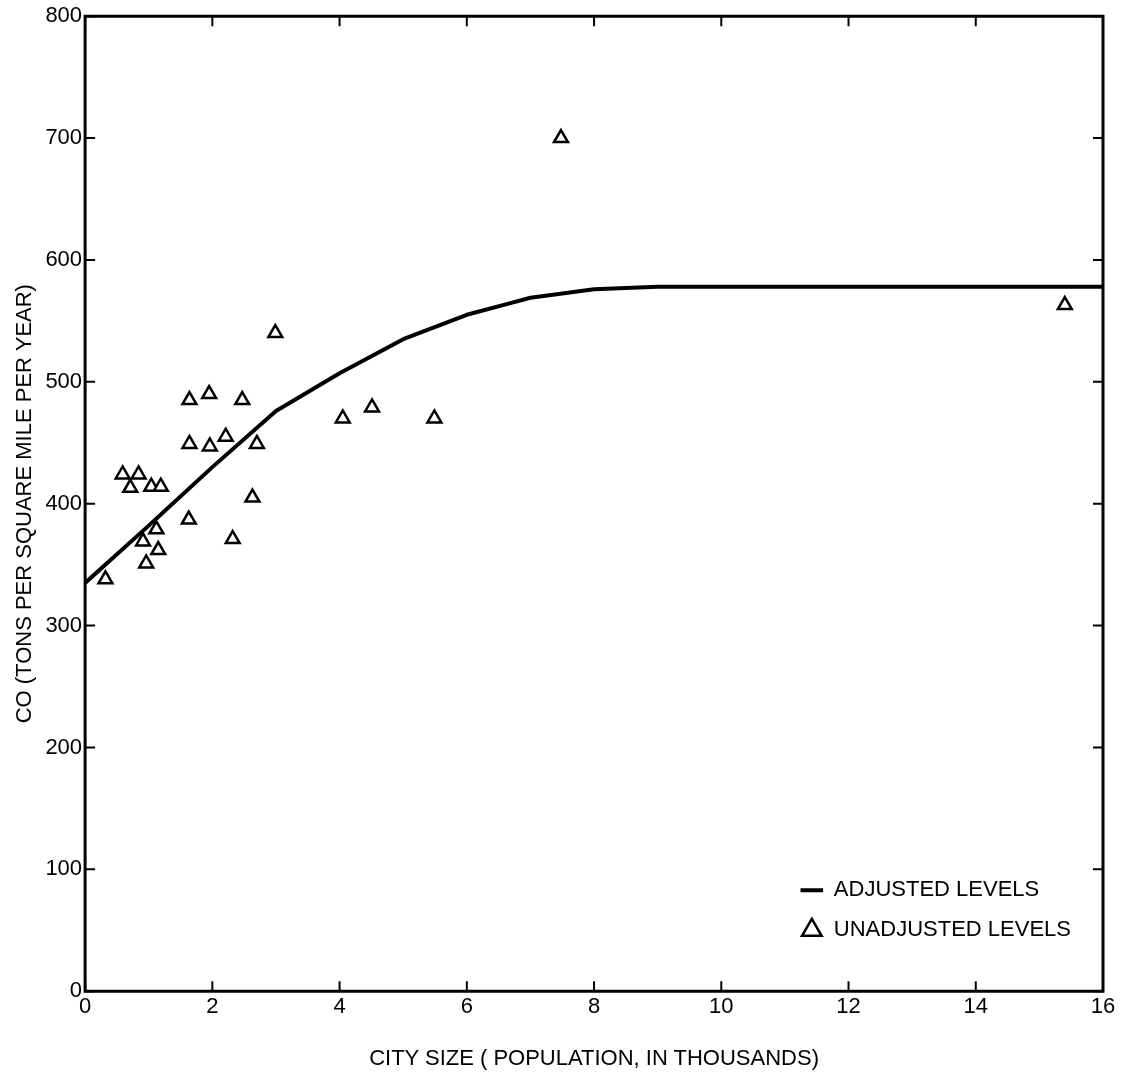 The width and height of the screenshot is (1121, 1086). I want to click on legend-label: UNADJUSTED LEVELS, so click(952, 929).